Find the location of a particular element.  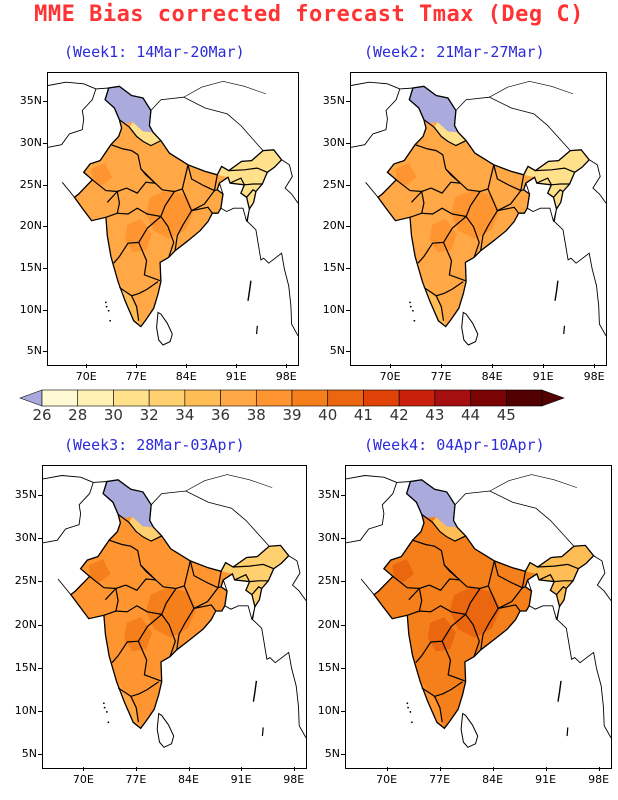

week2-map is located at coordinates (478, 213).